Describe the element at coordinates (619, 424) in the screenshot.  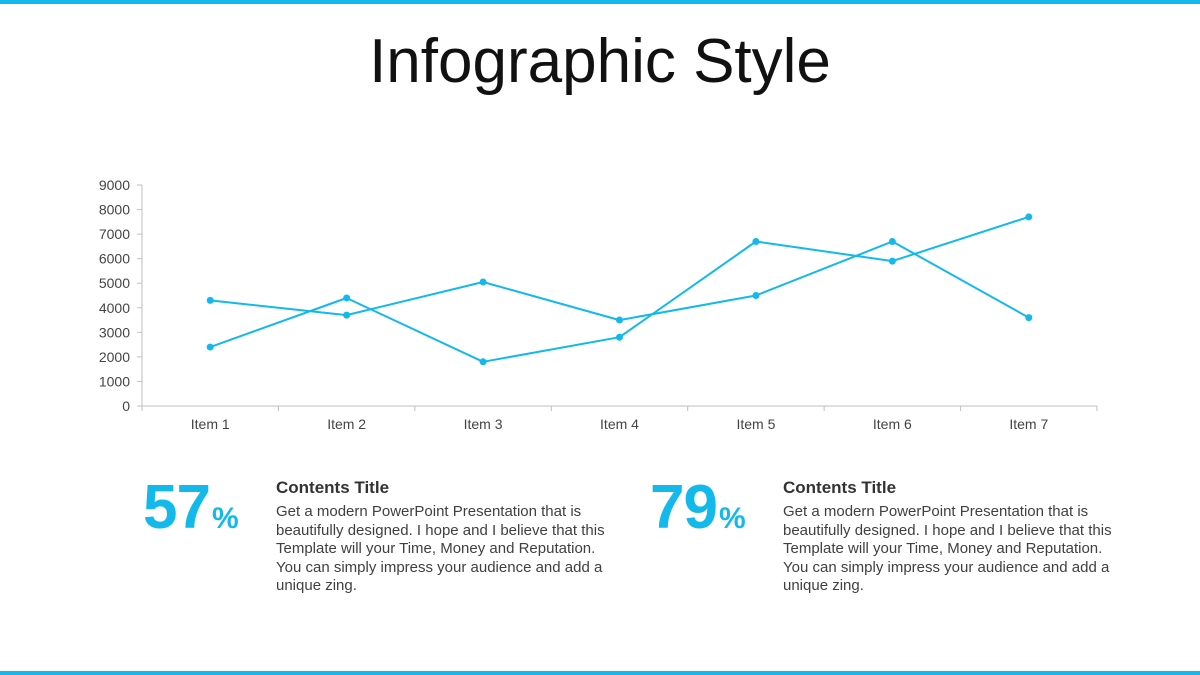
I see `x-tick-label: Item 4` at that location.